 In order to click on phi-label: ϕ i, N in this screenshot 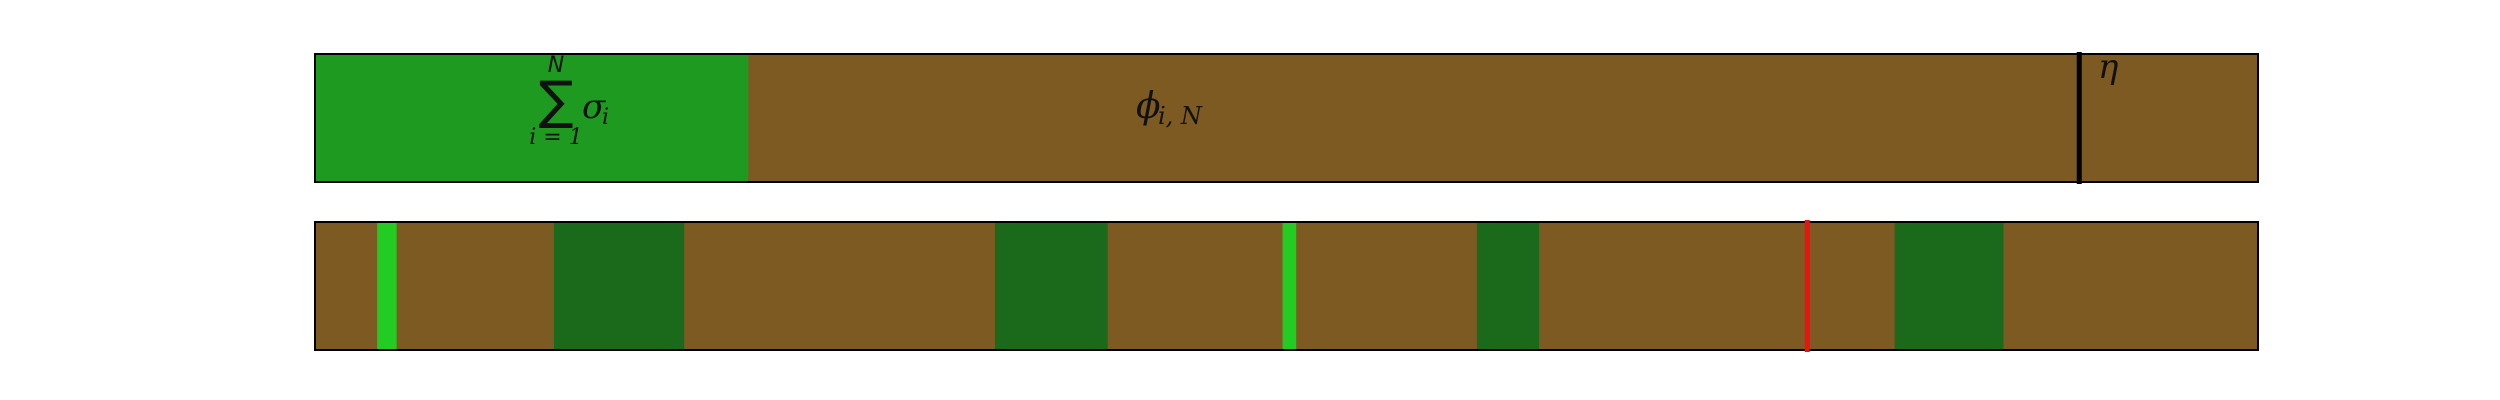, I will do `click(1169, 108)`.